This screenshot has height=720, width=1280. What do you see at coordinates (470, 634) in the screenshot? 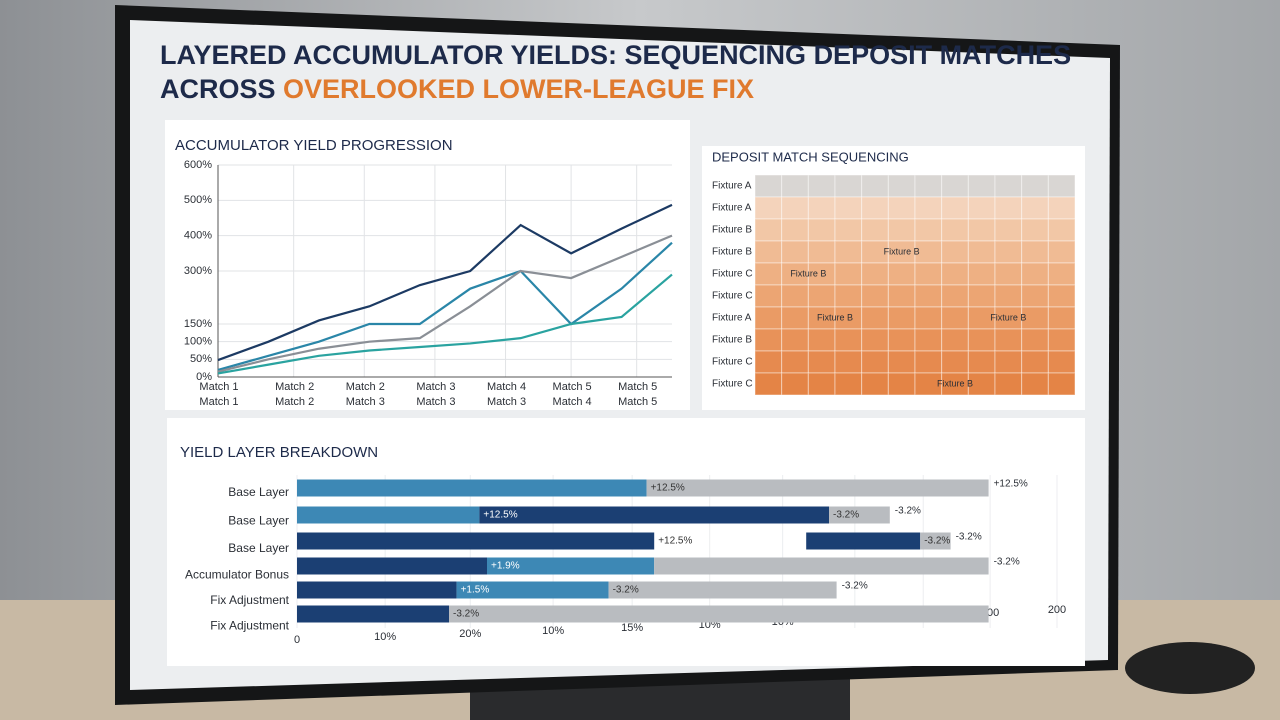
I see `x-tick-label: 20%` at bounding box center [470, 634].